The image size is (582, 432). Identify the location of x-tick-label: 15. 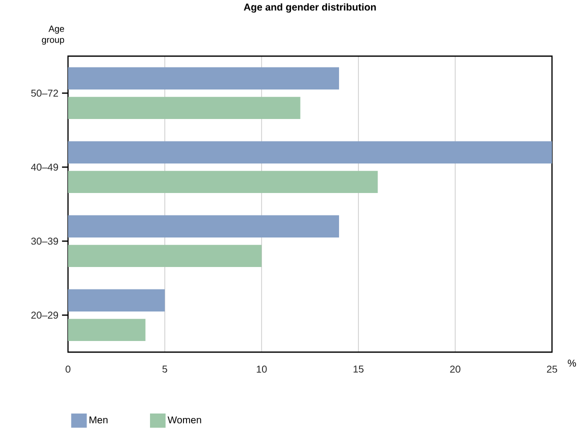
(359, 369).